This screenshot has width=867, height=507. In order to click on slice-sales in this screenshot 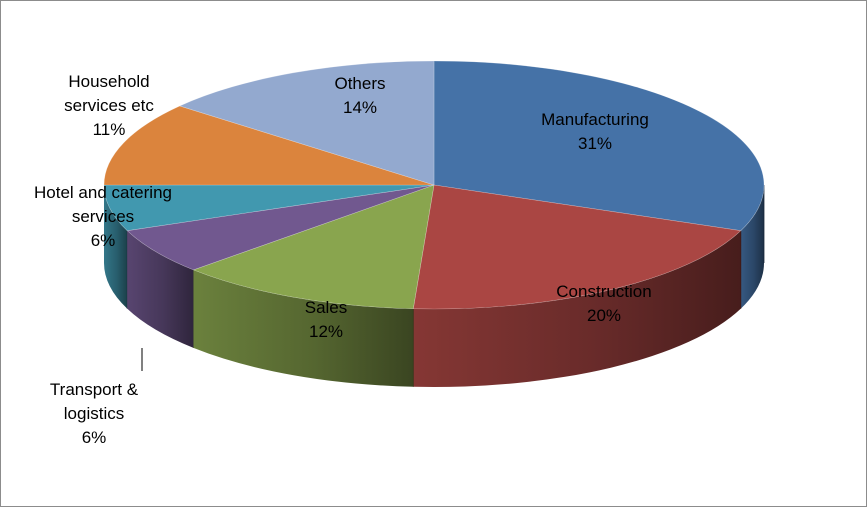, I will do `click(313, 247)`.